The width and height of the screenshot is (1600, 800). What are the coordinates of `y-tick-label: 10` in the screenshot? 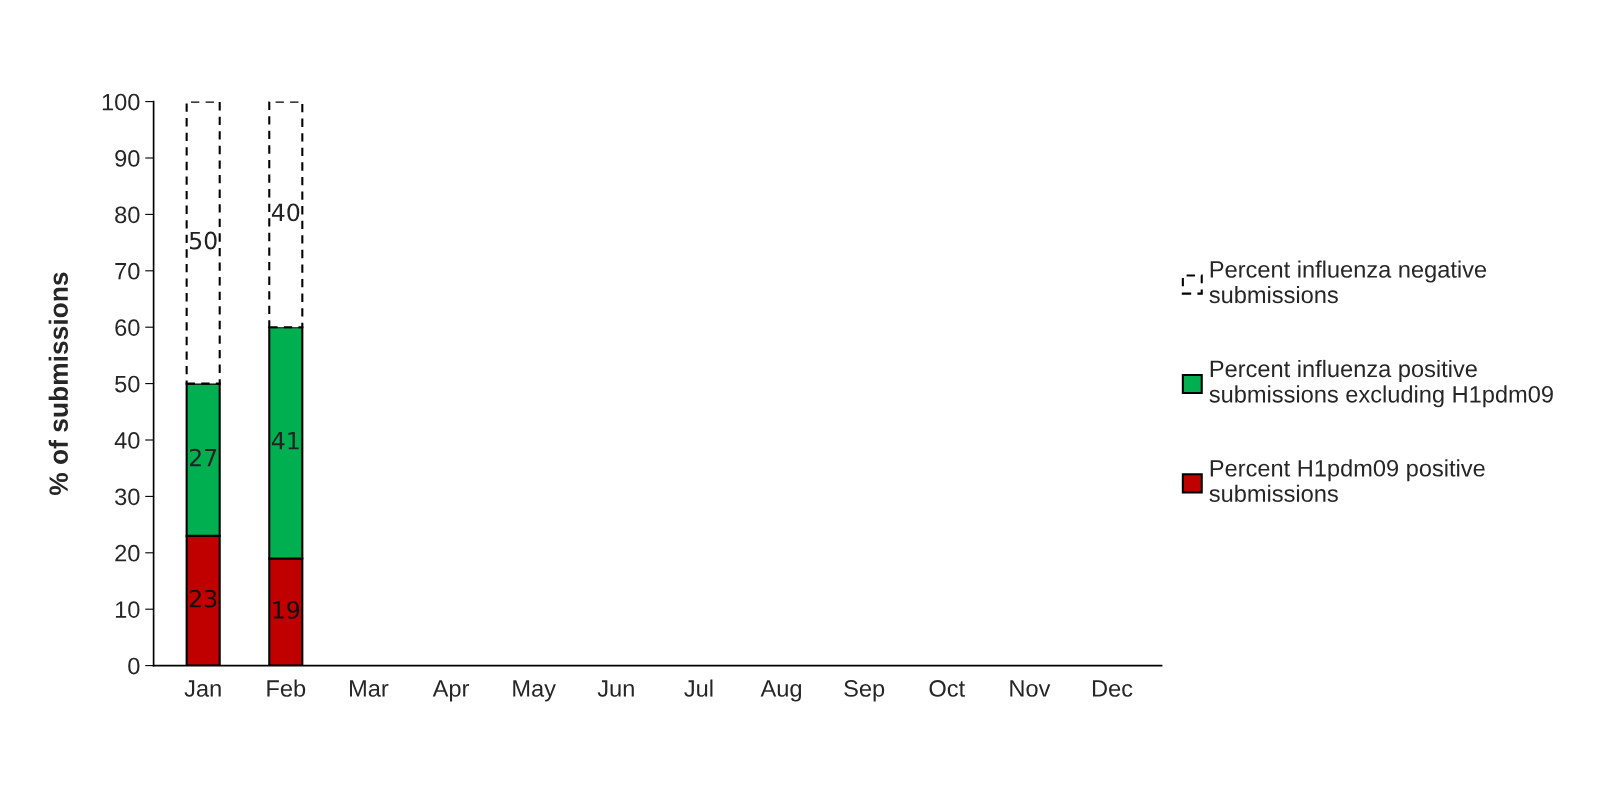 It's located at (127, 609).